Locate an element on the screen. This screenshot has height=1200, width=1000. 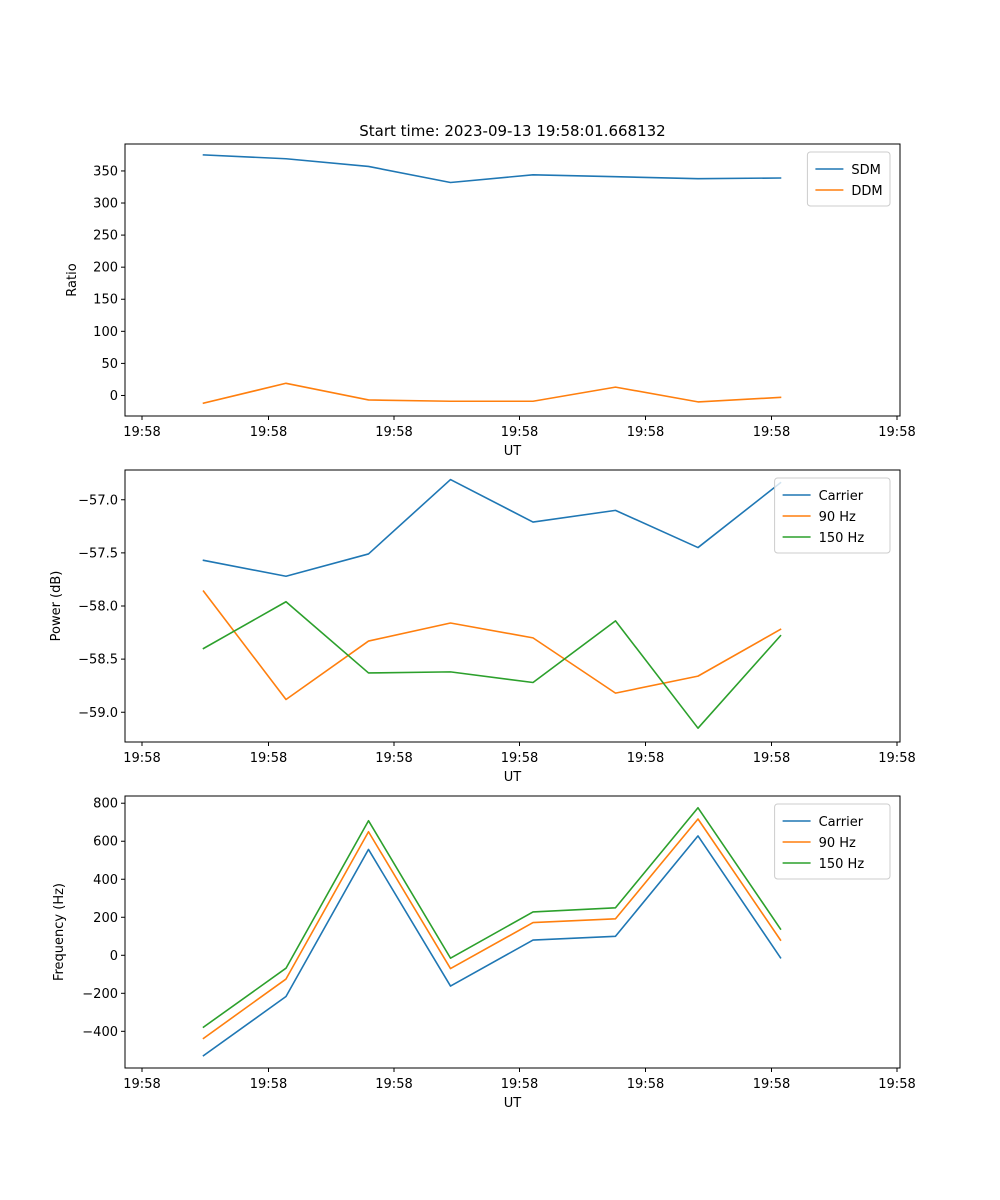
legend-label: SDM is located at coordinates (865, 170).